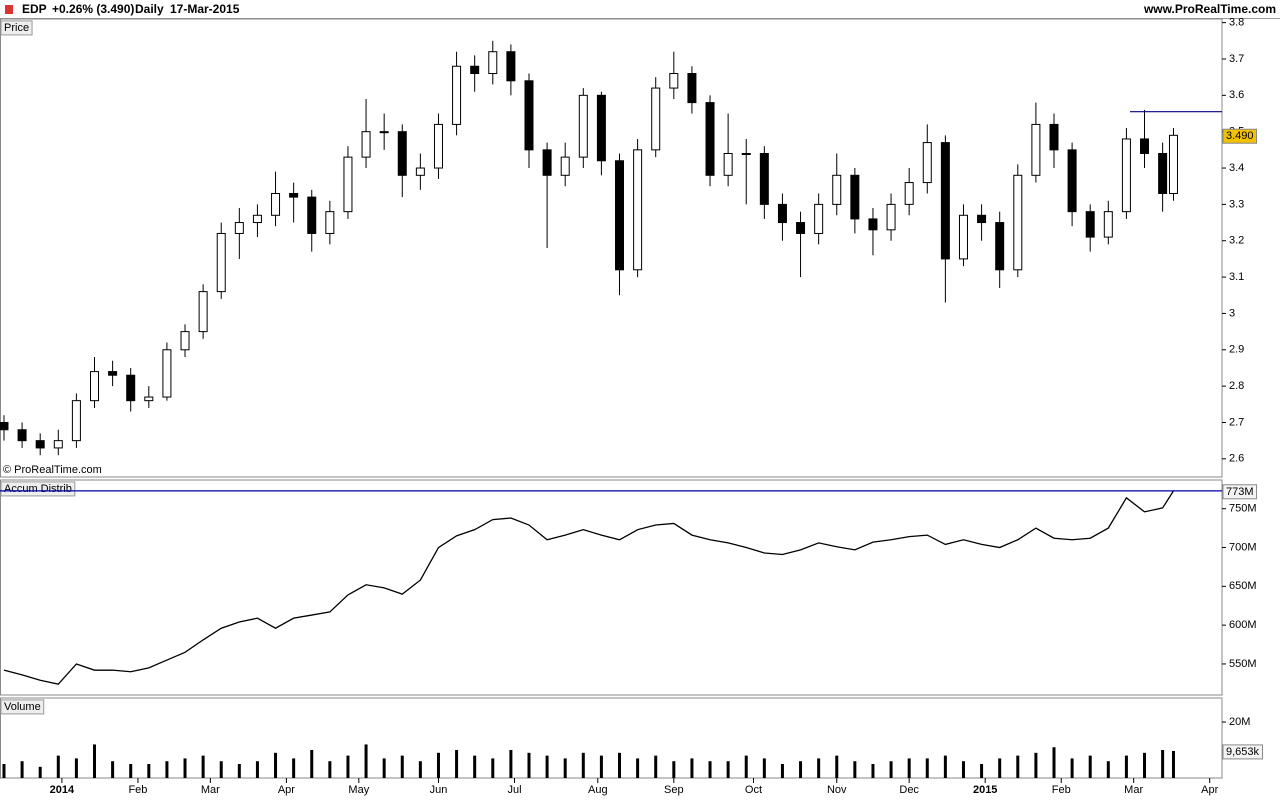 This screenshot has width=1280, height=800. What do you see at coordinates (1240, 136) in the screenshot?
I see `last-value-label: 3.490` at bounding box center [1240, 136].